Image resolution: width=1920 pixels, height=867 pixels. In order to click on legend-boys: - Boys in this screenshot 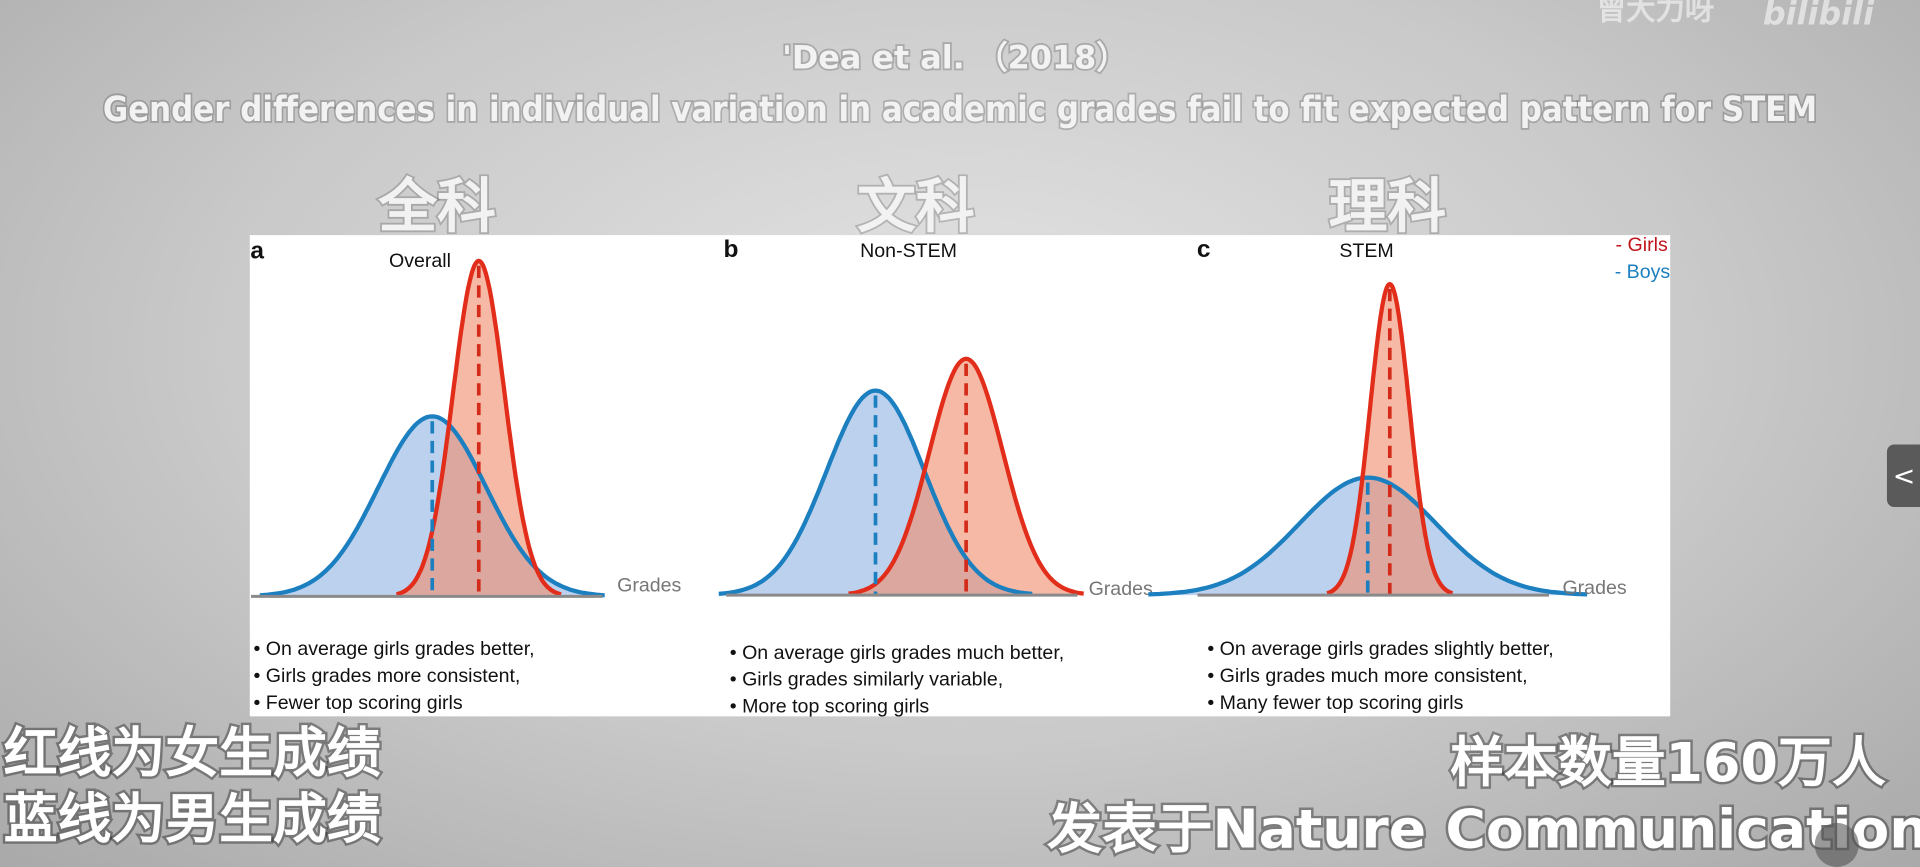, I will do `click(1643, 272)`.